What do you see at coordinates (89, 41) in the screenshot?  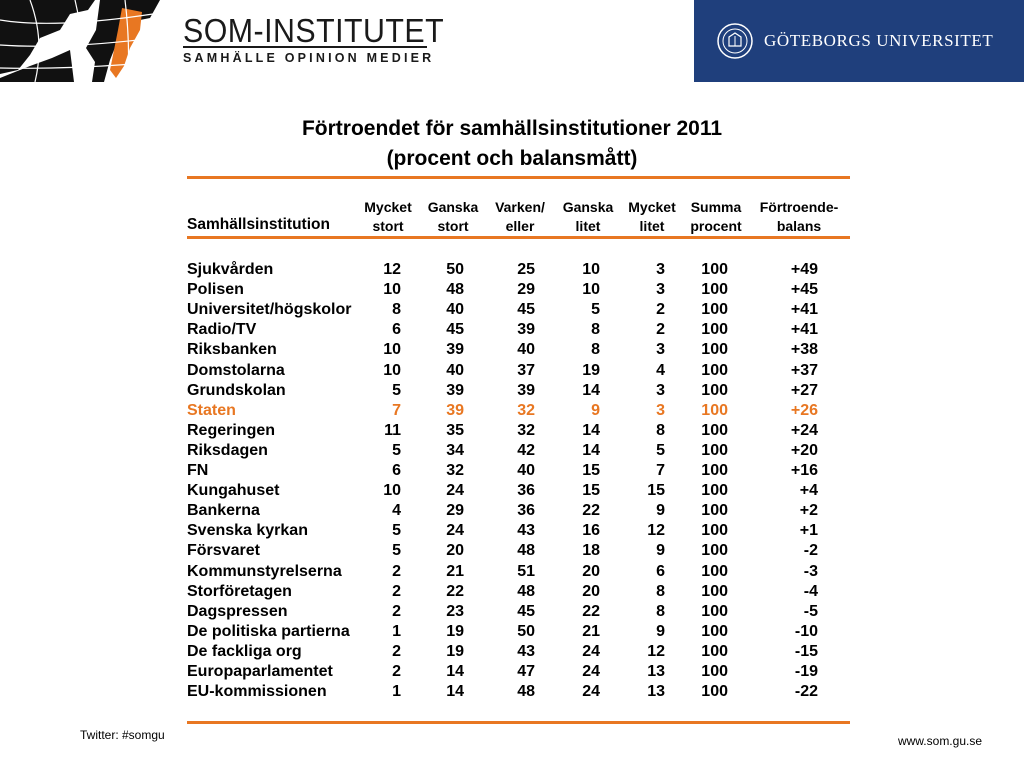 I see `sweden-map-logo` at bounding box center [89, 41].